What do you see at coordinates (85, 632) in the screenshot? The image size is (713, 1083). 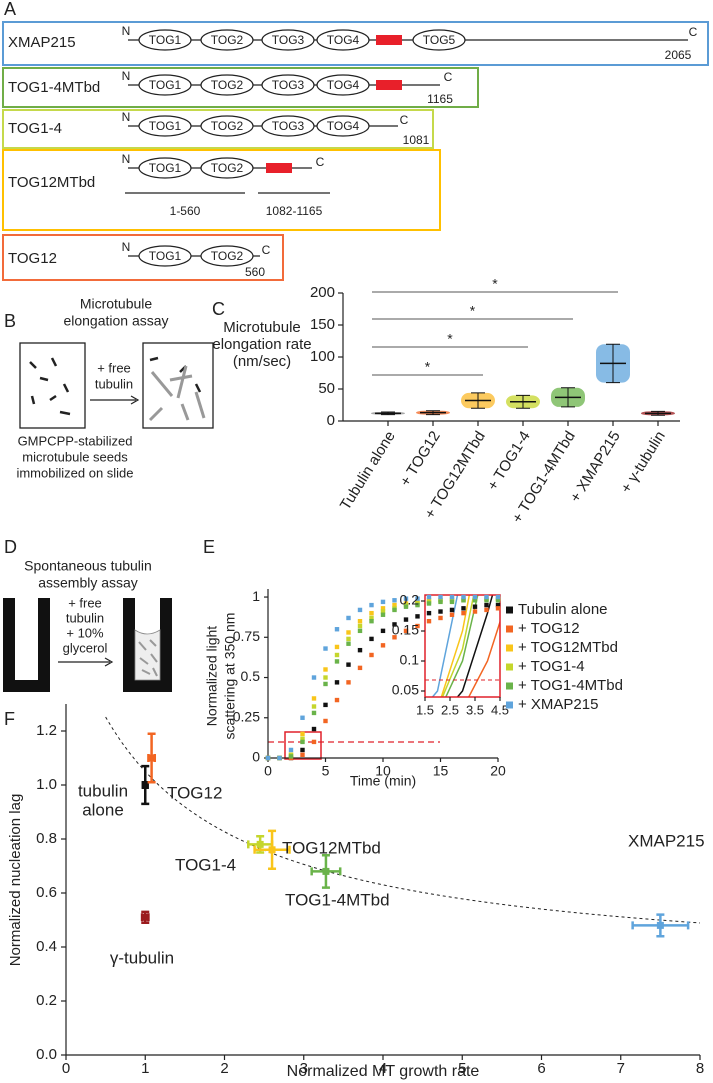 I see `arrow-label: + 10%` at bounding box center [85, 632].